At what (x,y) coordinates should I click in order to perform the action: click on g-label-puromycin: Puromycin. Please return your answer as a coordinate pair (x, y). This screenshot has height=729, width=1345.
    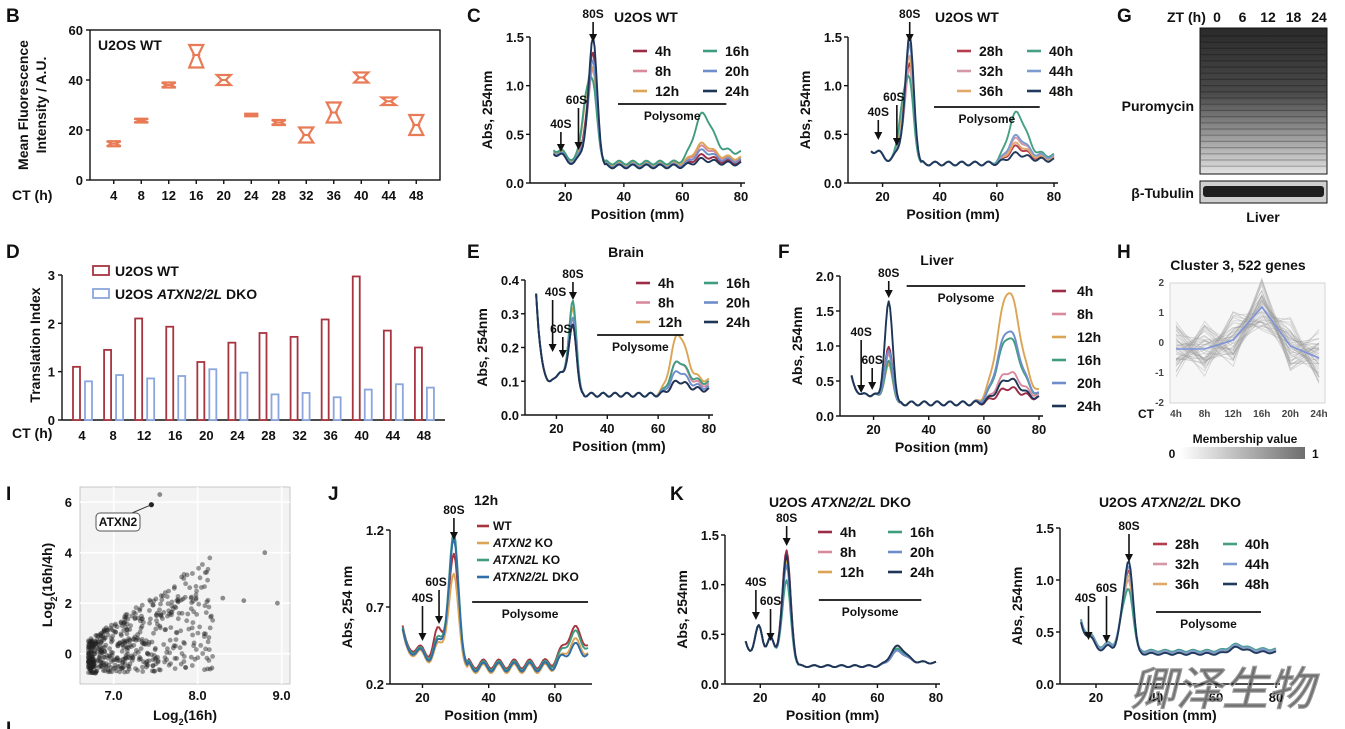
    Looking at the image, I should click on (1158, 106).